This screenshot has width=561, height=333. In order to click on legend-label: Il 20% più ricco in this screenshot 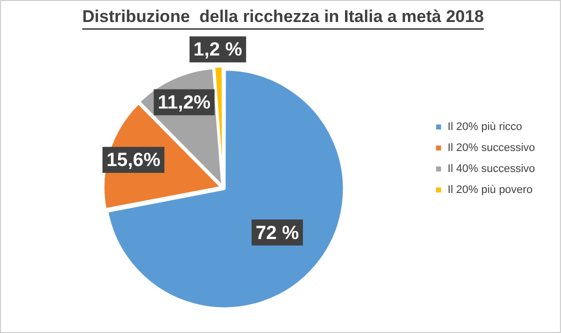, I will do `click(485, 127)`.